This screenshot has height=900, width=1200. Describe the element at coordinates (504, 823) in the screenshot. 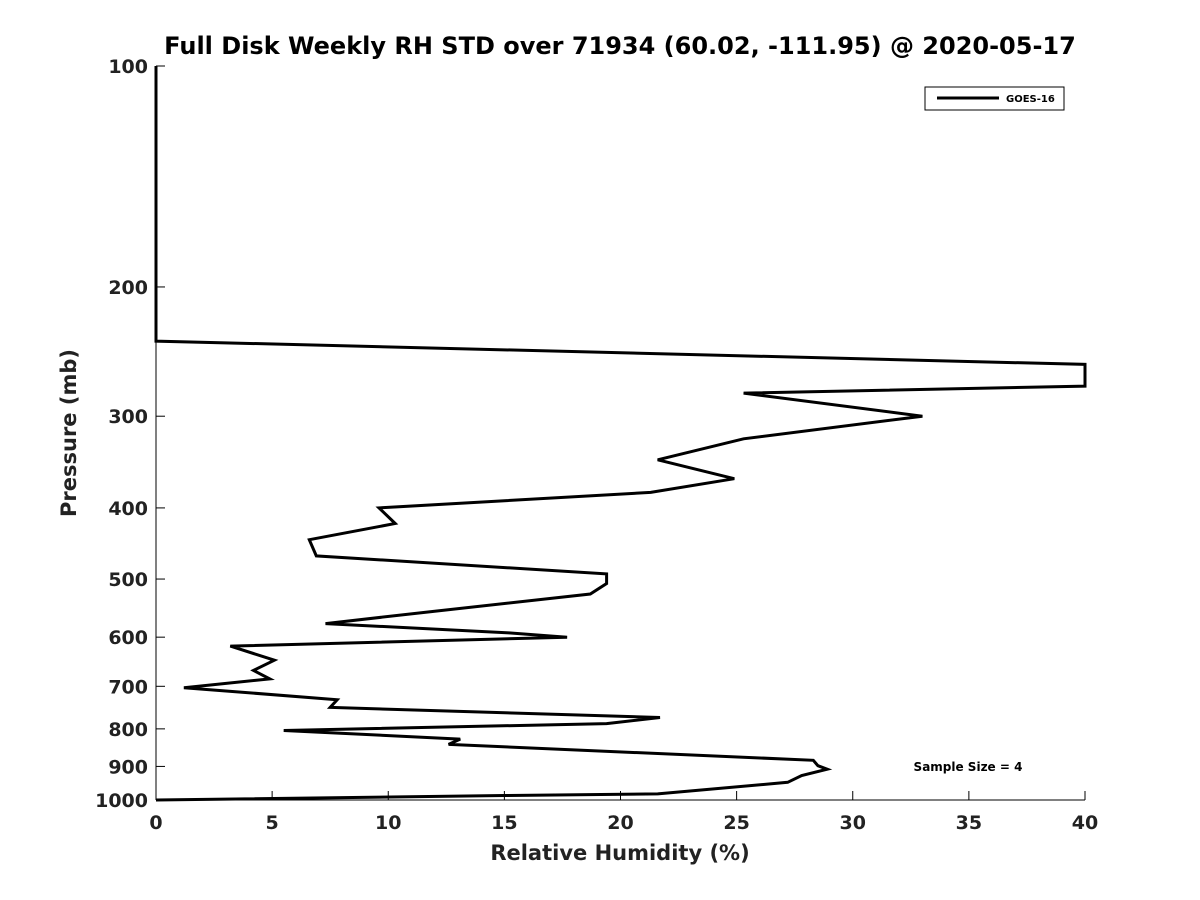

I see `x-tick-label: 15` at that location.